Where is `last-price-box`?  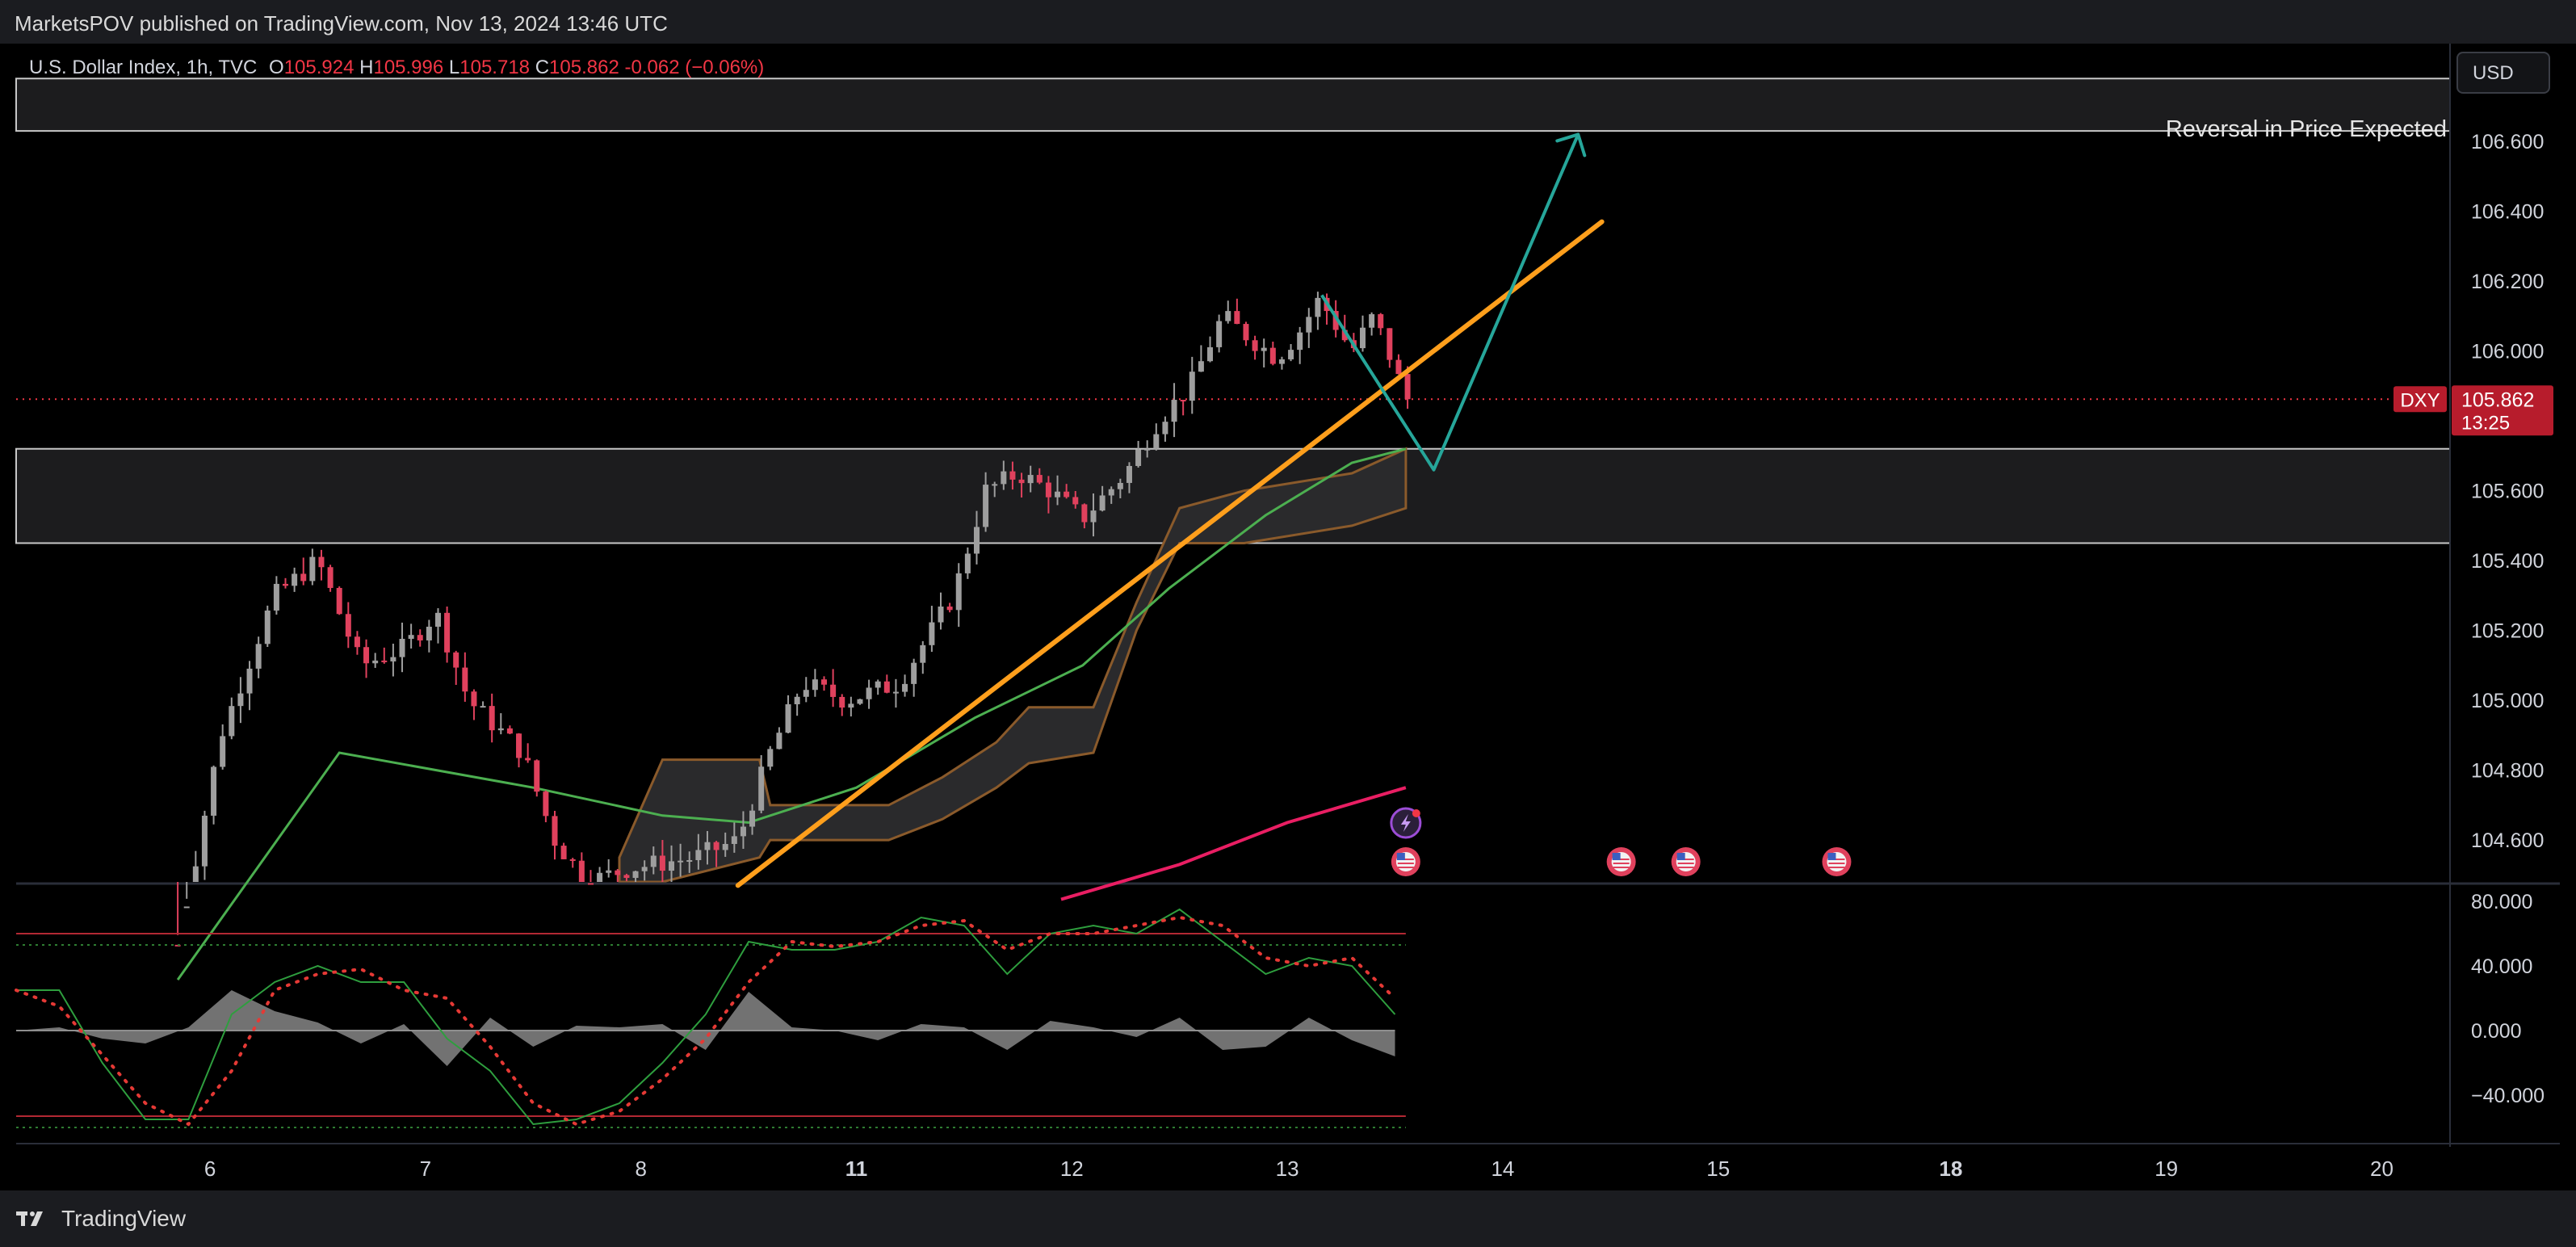 last-price-box is located at coordinates (2502, 410).